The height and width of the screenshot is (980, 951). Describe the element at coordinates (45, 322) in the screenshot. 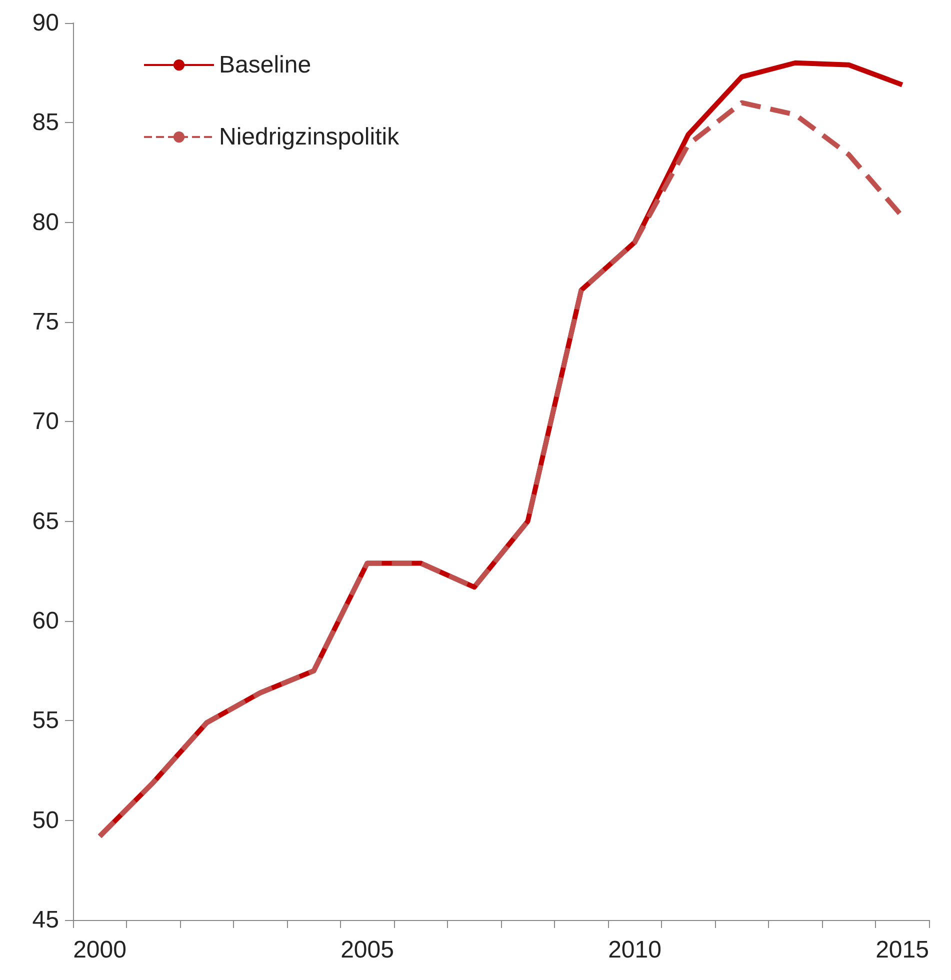

I see `y-tick-label: 75` at that location.